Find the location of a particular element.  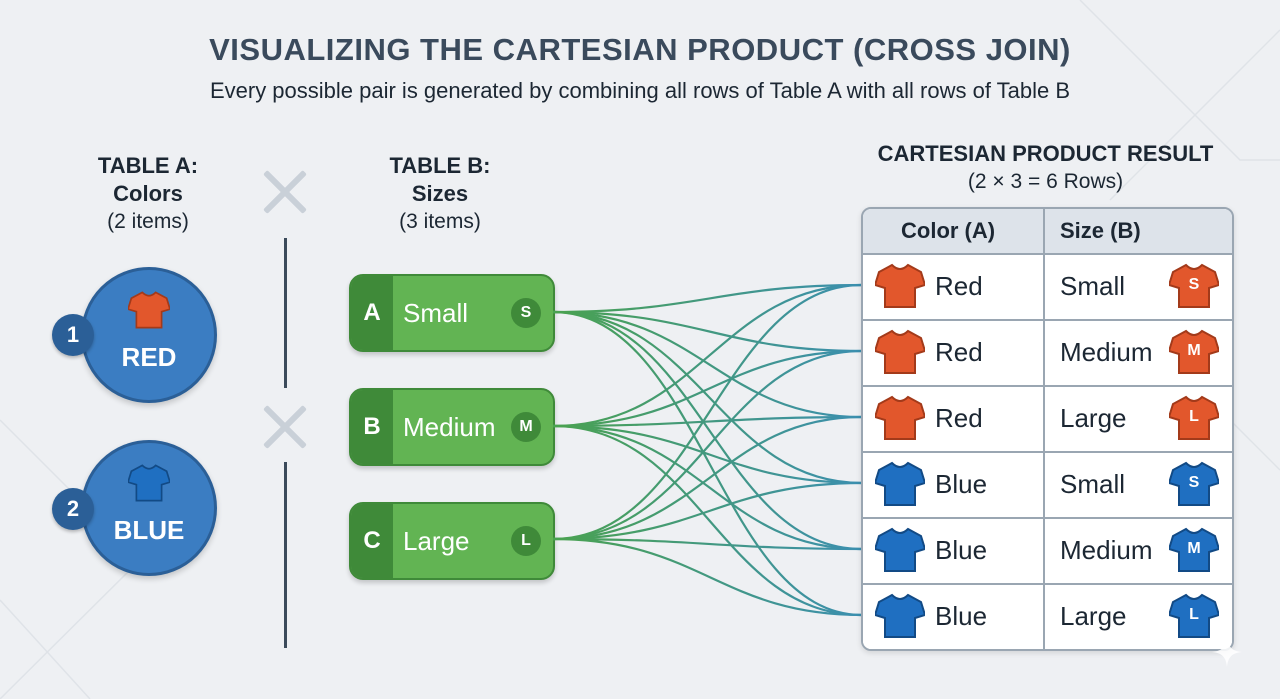

table-a-name: Colors is located at coordinates (148, 193).